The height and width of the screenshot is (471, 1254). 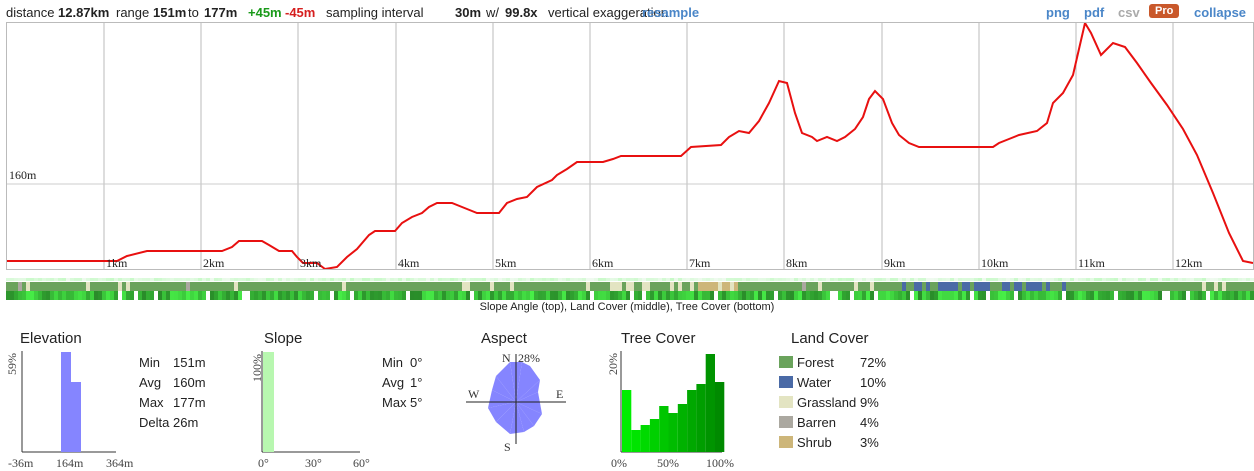 What do you see at coordinates (521, 12) in the screenshot?
I see `exaggeration-value: 99.8x` at bounding box center [521, 12].